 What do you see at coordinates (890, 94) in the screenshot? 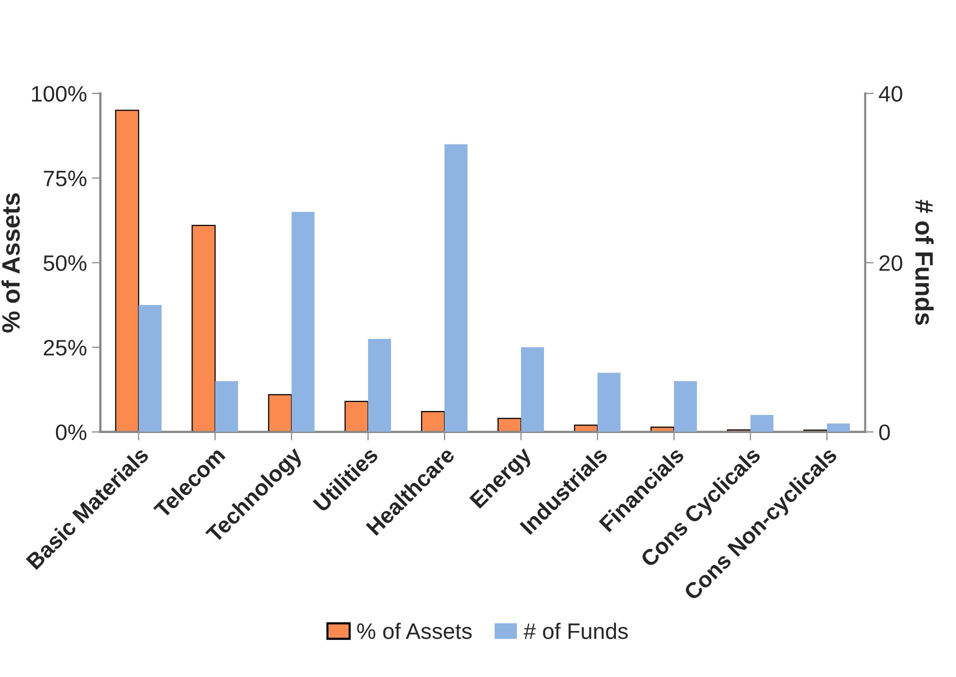
I see `y2-tick-label: 40` at bounding box center [890, 94].